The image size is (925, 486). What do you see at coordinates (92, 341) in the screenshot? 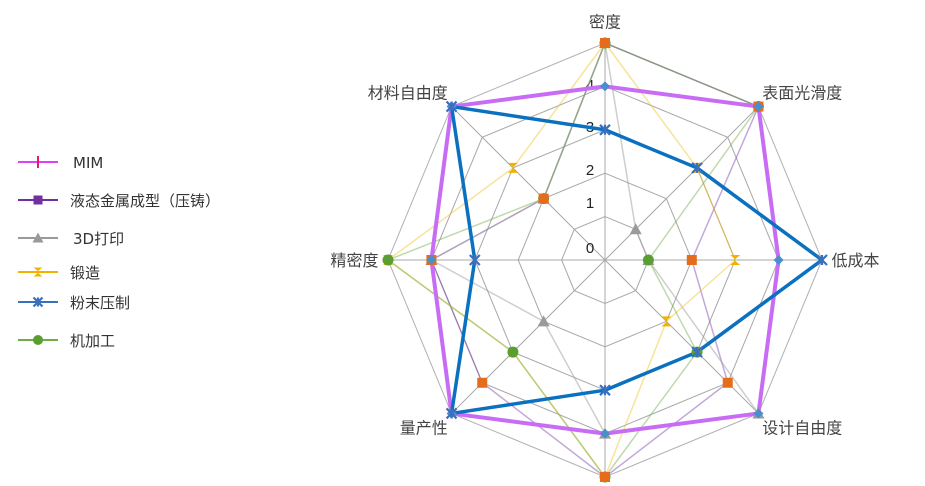
I see `legend-label: 机加工` at bounding box center [92, 341].